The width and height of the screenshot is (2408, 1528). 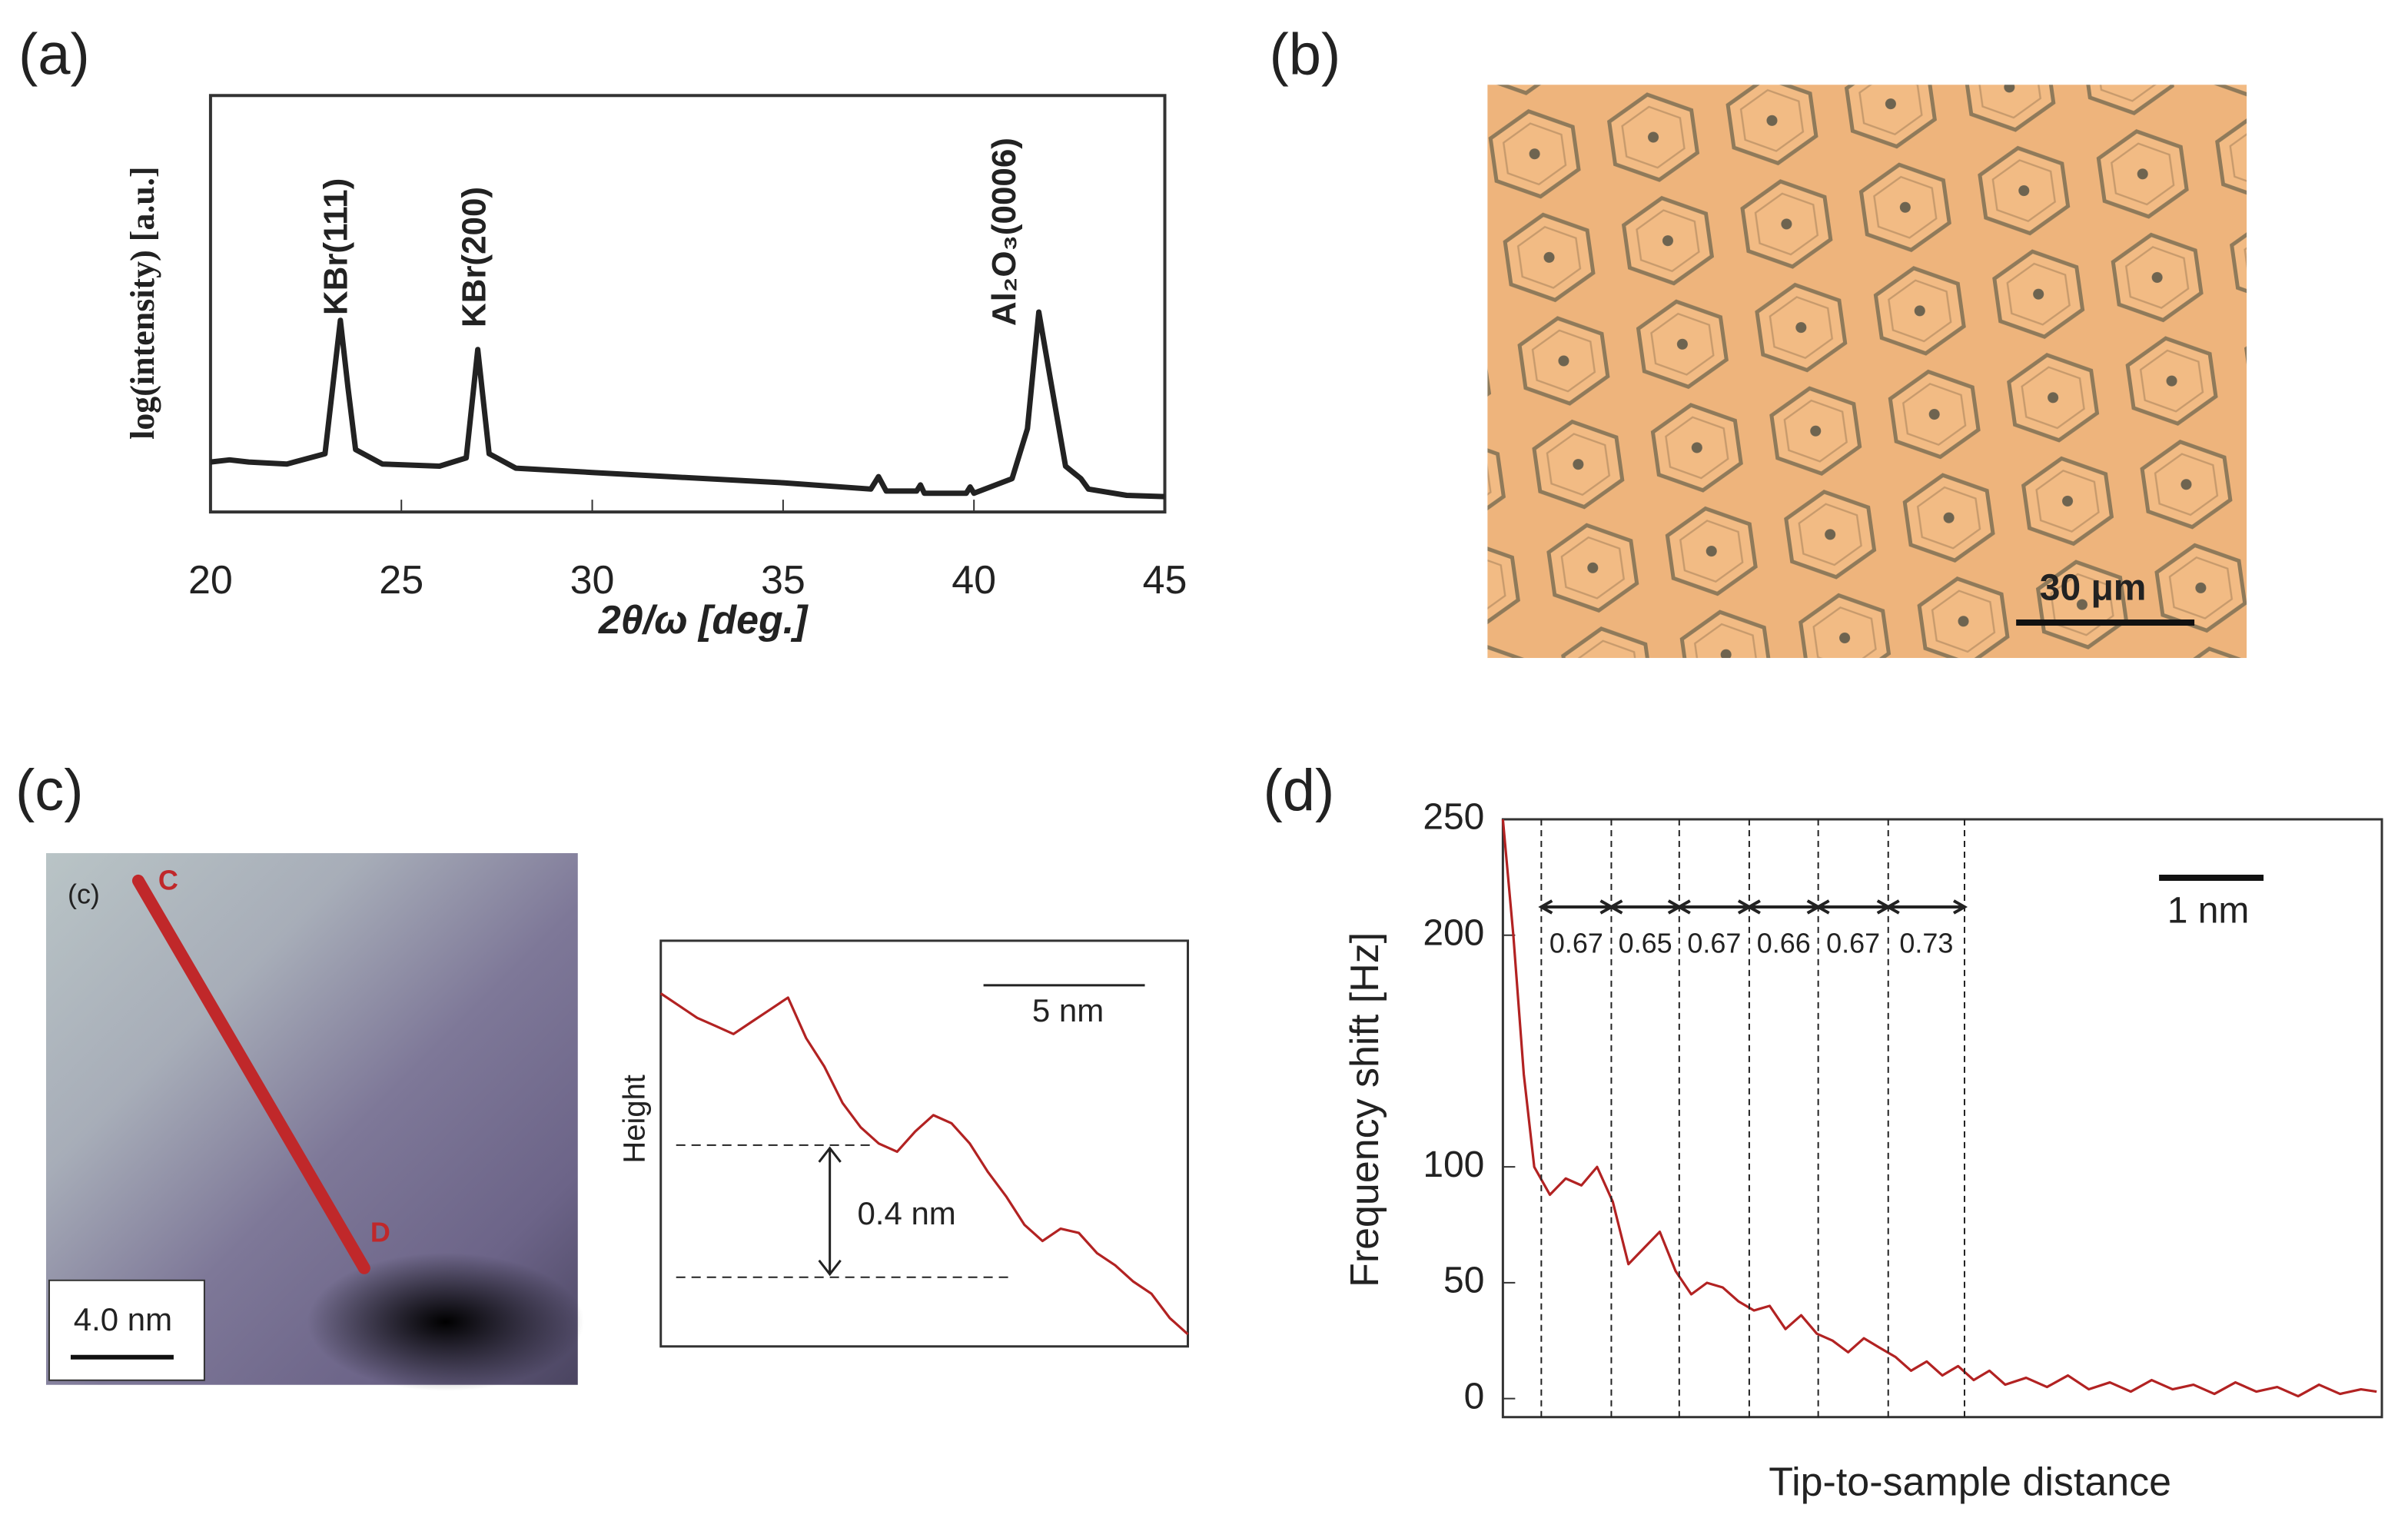 I want to click on afm-dark-region, so click(x=446, y=1321).